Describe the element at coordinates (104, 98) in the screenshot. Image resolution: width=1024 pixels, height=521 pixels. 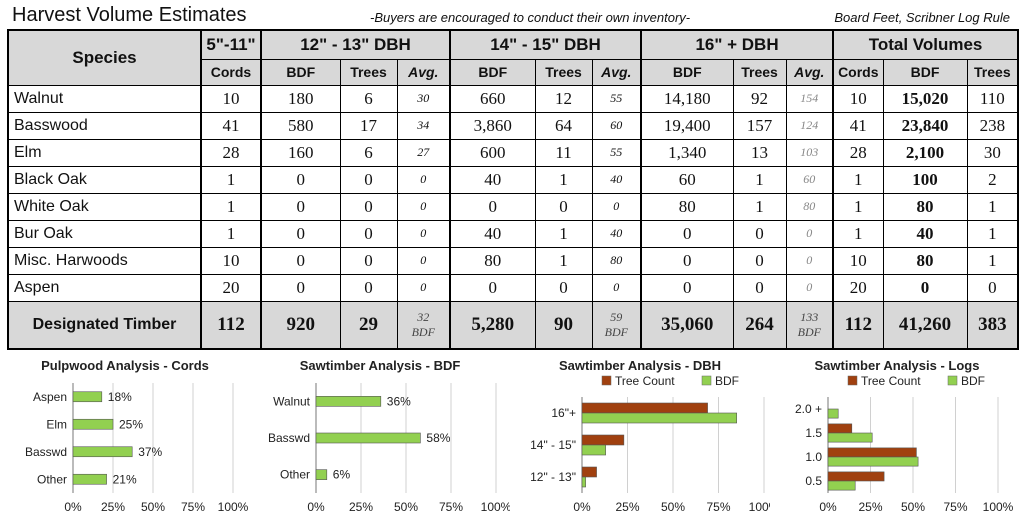
I see `species-name: Walnut` at that location.